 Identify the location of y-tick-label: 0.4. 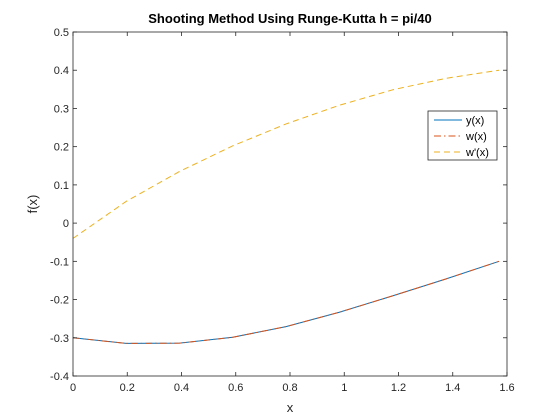
(61, 71).